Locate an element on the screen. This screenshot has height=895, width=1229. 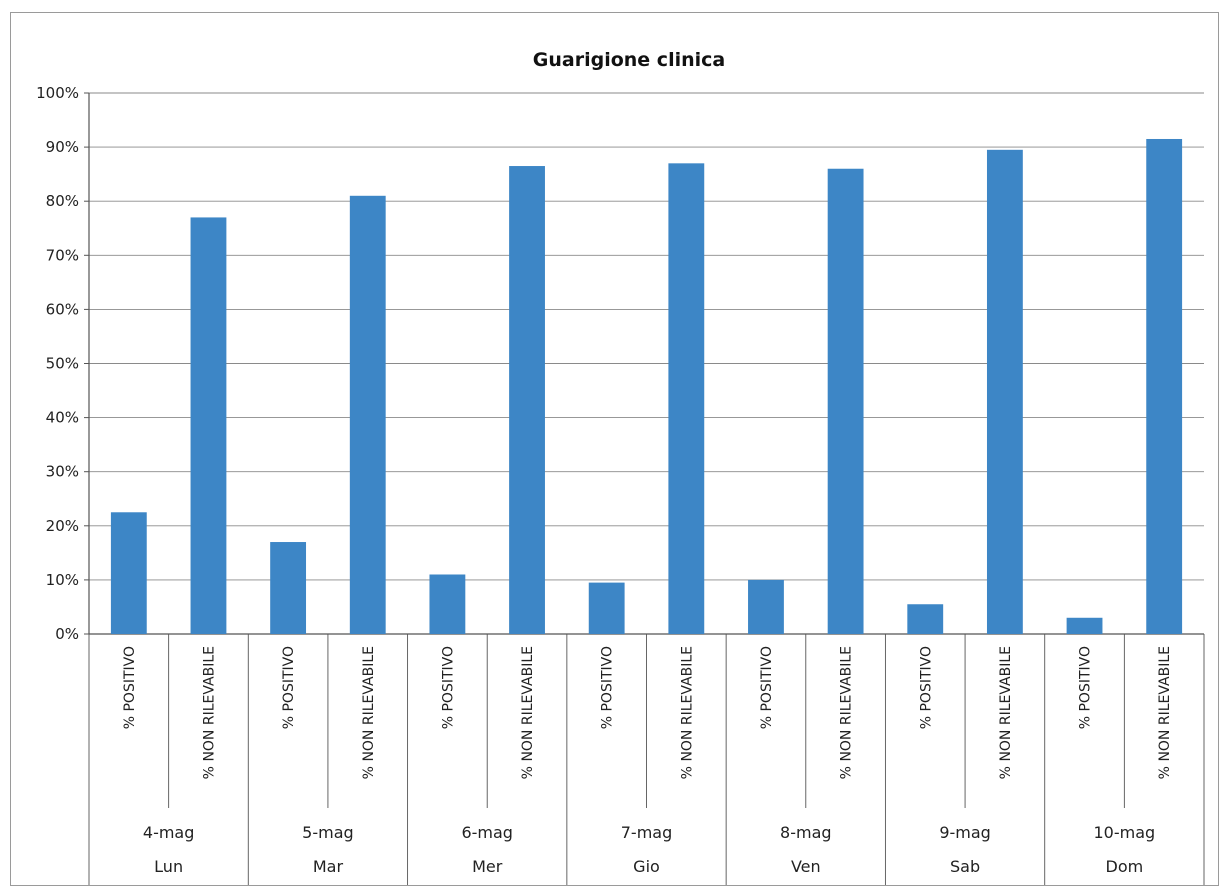
y-tick-label: 50% is located at coordinates (62, 364).